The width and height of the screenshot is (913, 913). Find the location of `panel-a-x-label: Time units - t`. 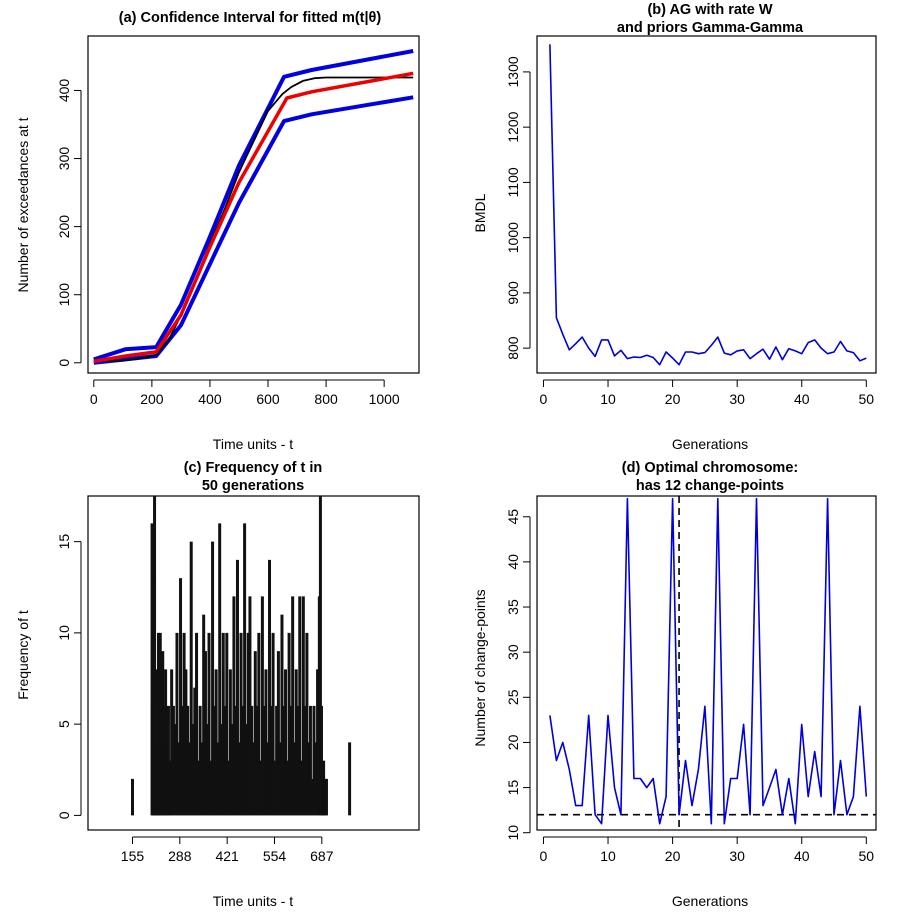

panel-a-x-label: Time units - t is located at coordinates (253, 444).